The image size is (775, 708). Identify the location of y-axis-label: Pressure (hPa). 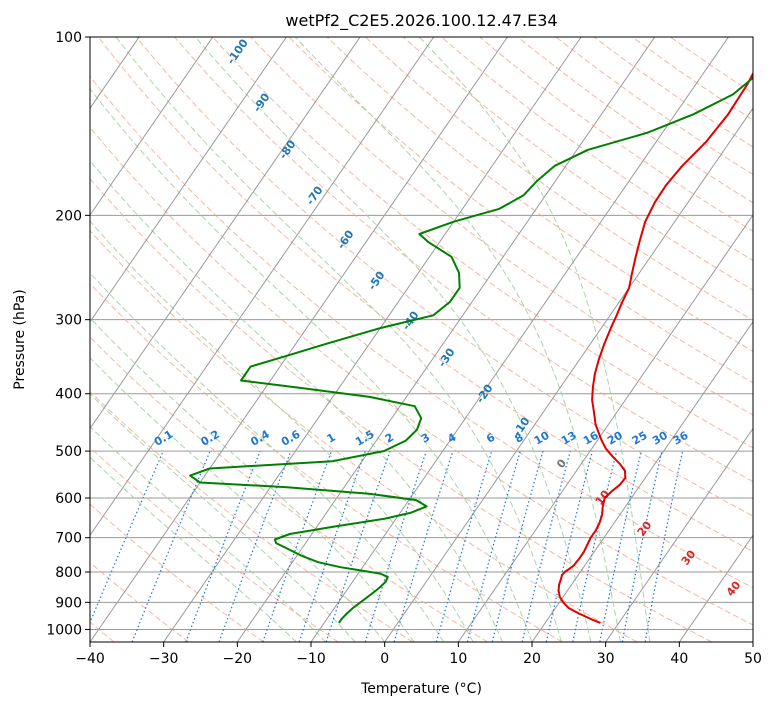
(20, 339).